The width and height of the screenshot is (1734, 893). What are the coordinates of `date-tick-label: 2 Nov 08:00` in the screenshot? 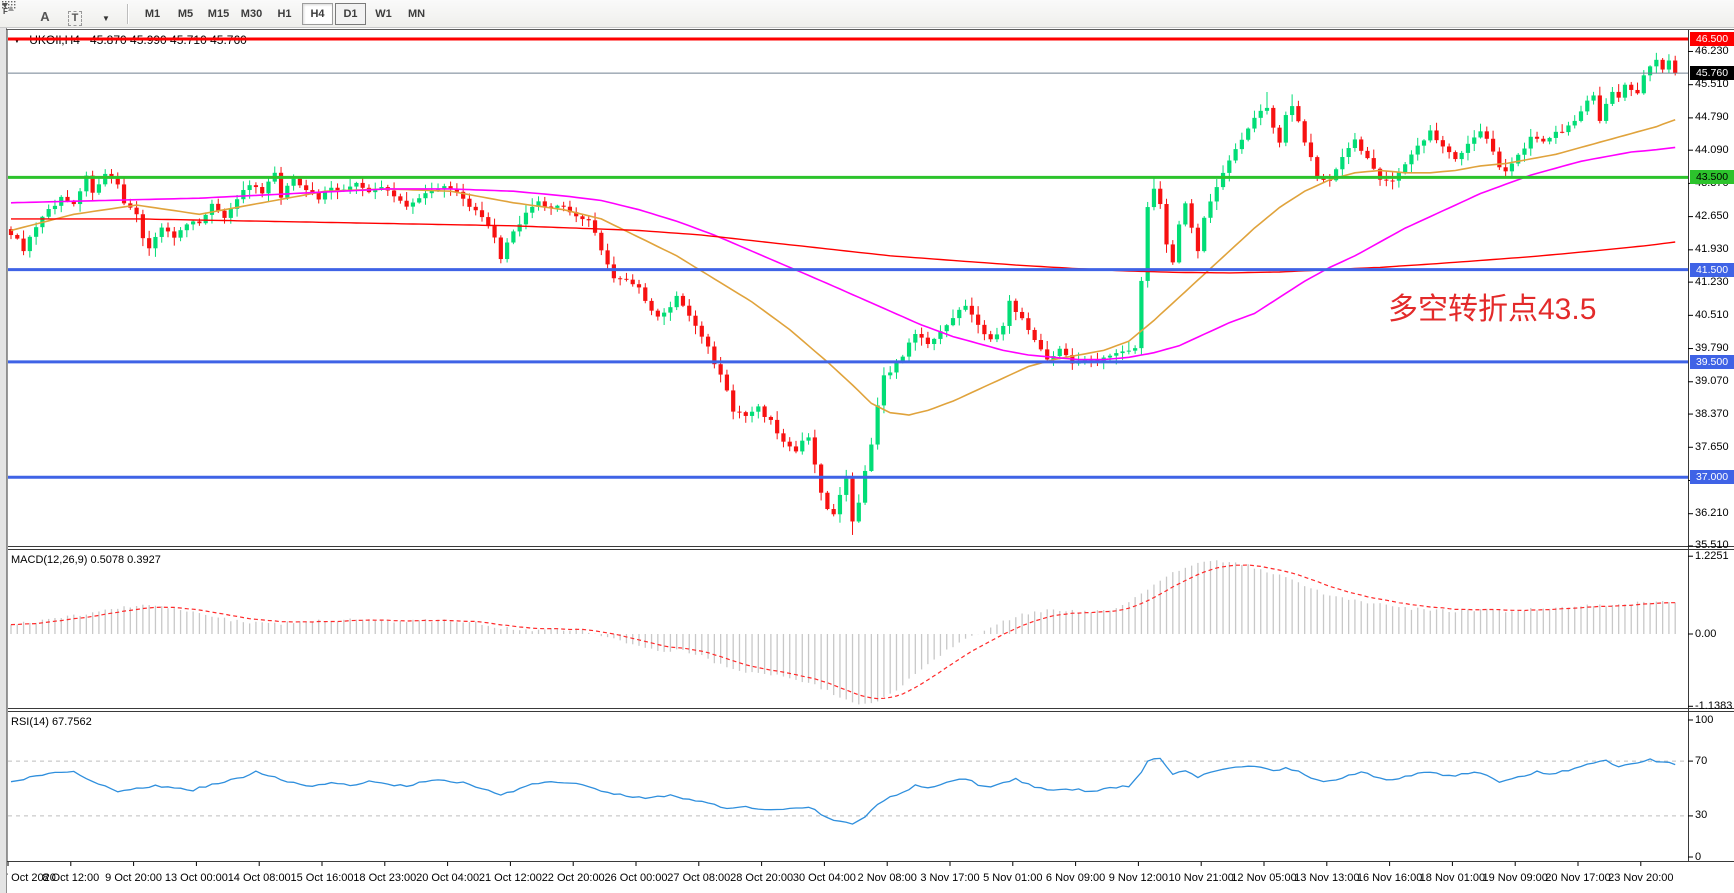 It's located at (887, 878).